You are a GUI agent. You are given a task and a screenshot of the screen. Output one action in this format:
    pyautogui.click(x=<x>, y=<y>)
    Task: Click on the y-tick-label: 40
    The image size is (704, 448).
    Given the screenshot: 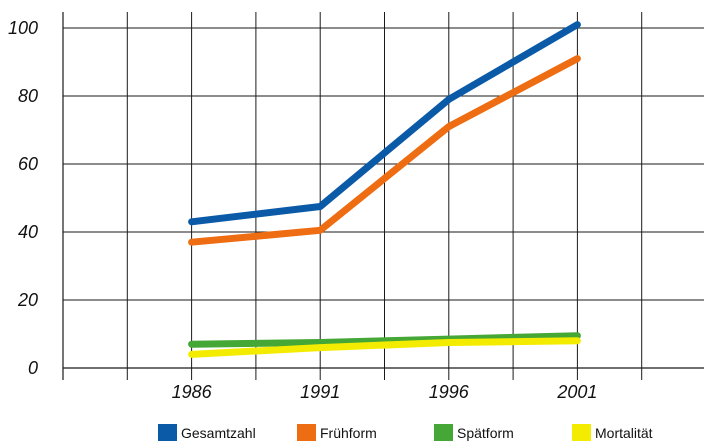 What is the action you would take?
    pyautogui.click(x=28, y=232)
    